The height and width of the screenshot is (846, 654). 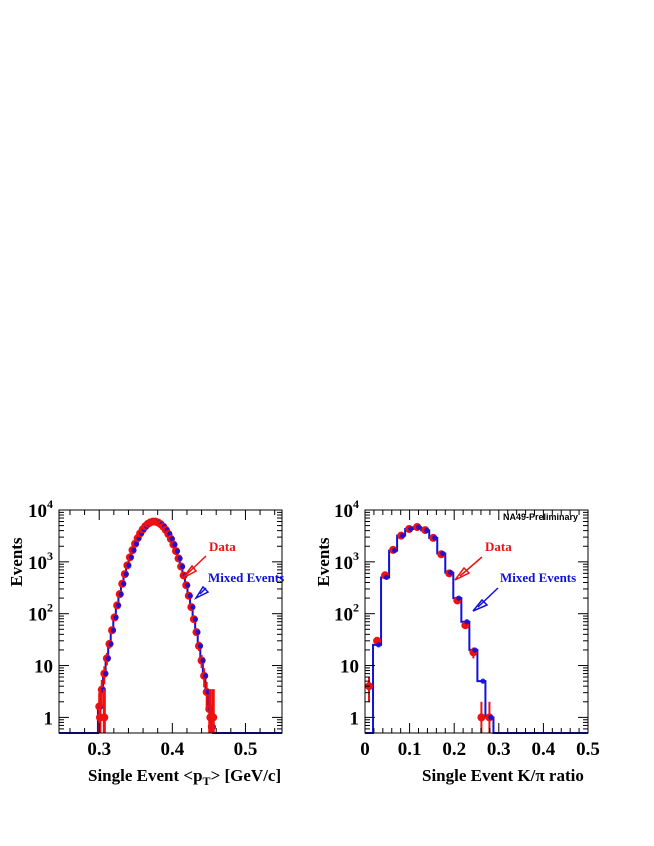 I want to click on x-axis-title-tail: > [GeV/c], so click(x=246, y=775).